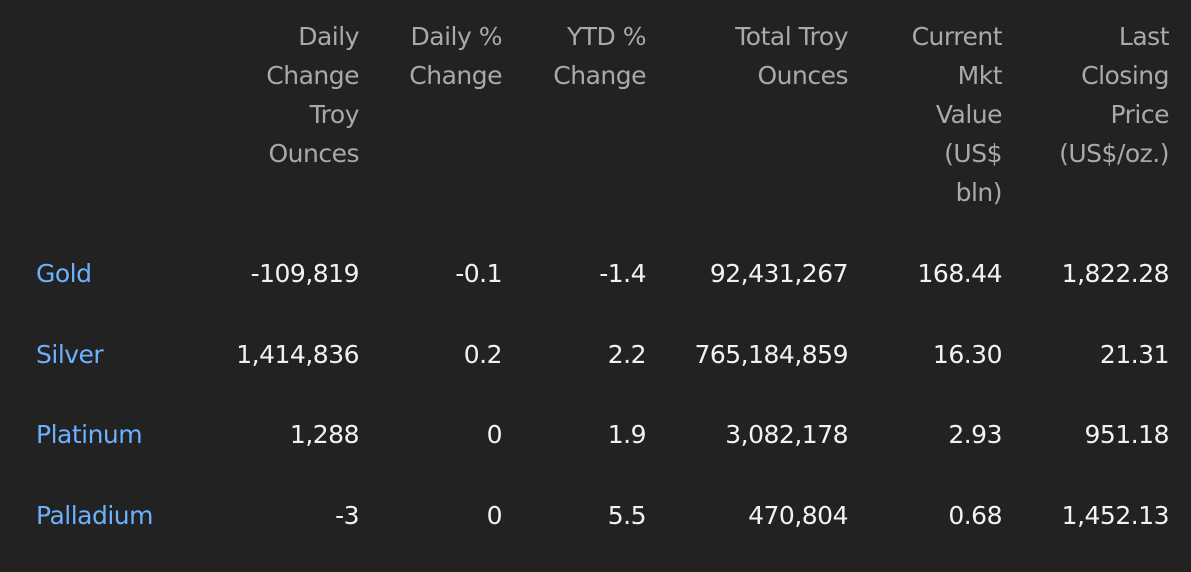 The width and height of the screenshot is (1191, 572). Describe the element at coordinates (975, 434) in the screenshot. I see `cell-value: 2.93` at that location.